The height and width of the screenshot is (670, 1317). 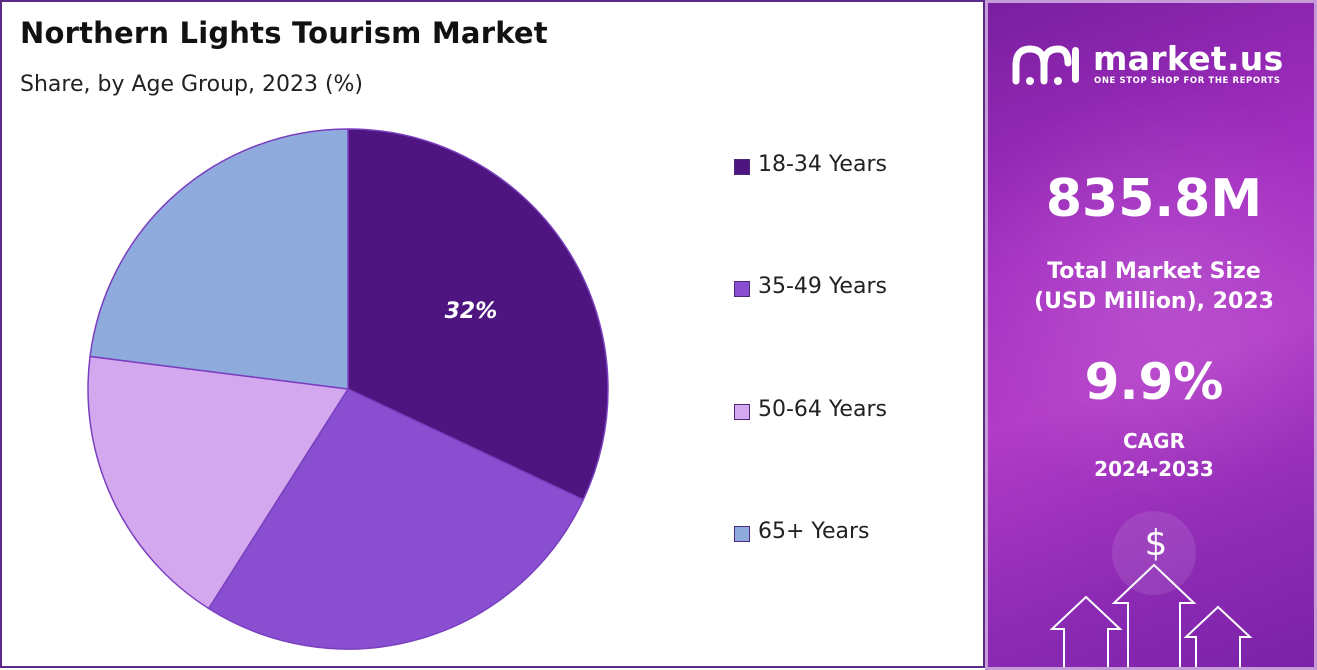 What do you see at coordinates (396, 519) in the screenshot?
I see `pie-slice-35-49-years` at bounding box center [396, 519].